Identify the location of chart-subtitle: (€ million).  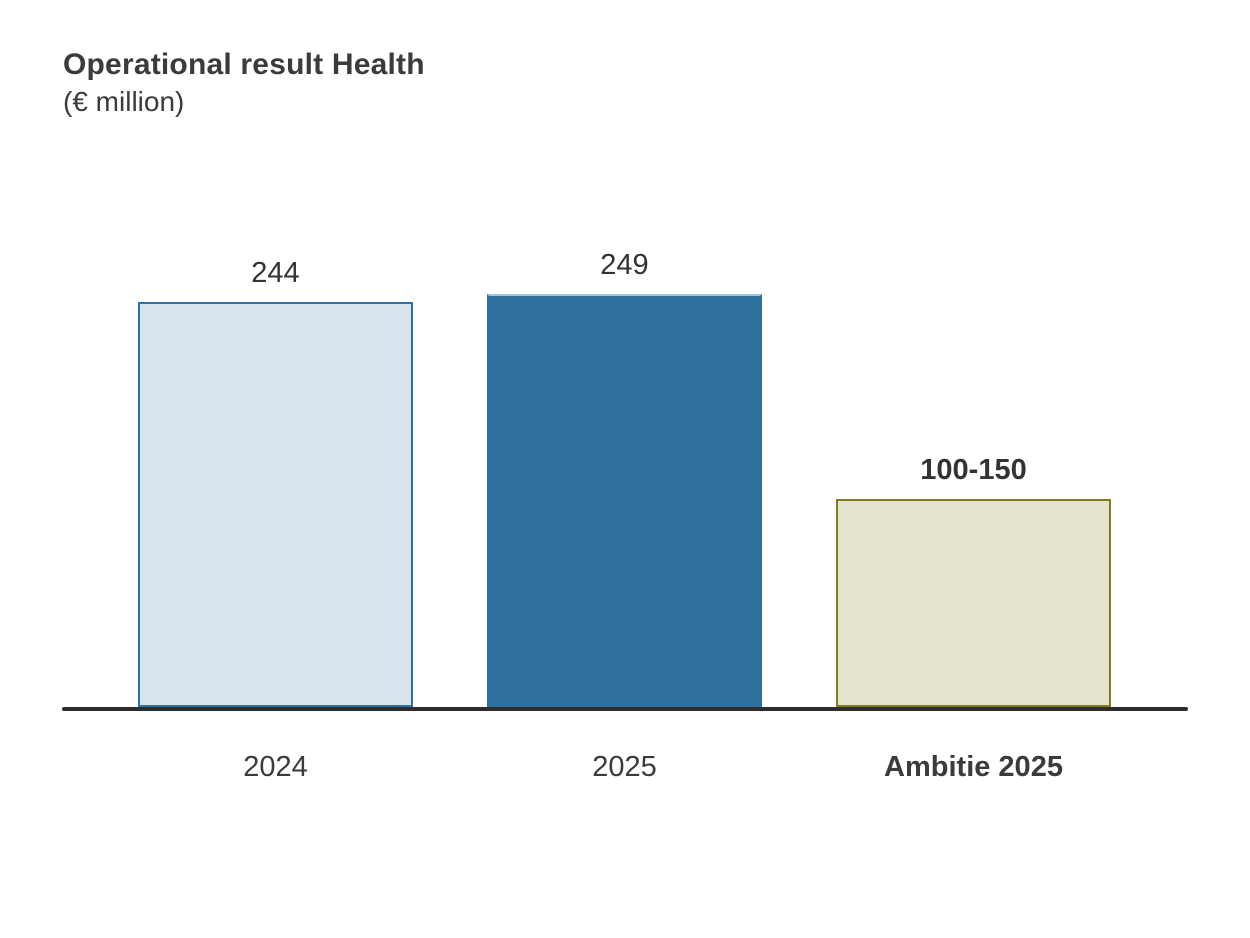
(124, 101).